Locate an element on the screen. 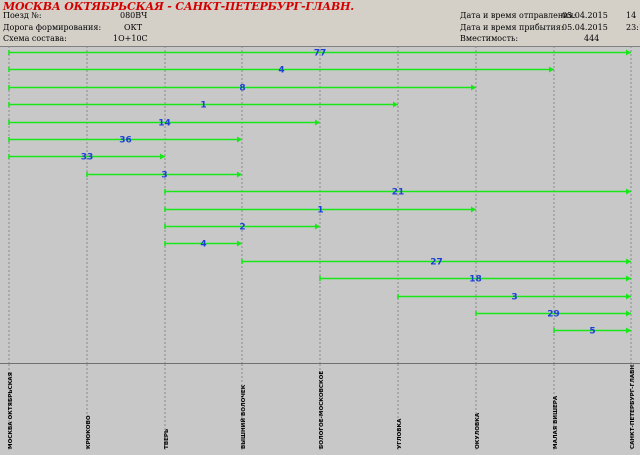 The width and height of the screenshot is (640, 455). segment-row: 27 is located at coordinates (436, 263).